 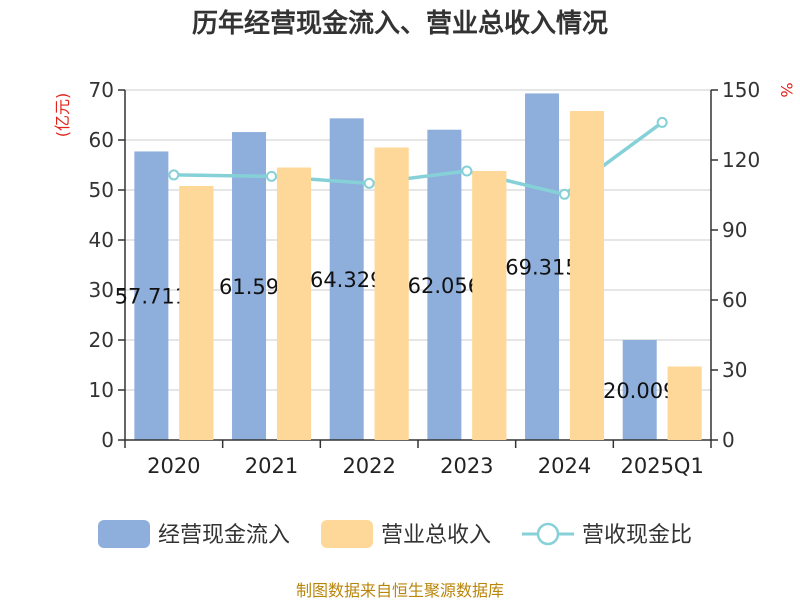 What do you see at coordinates (368, 466) in the screenshot?
I see `x-tick-label: 2022` at bounding box center [368, 466].